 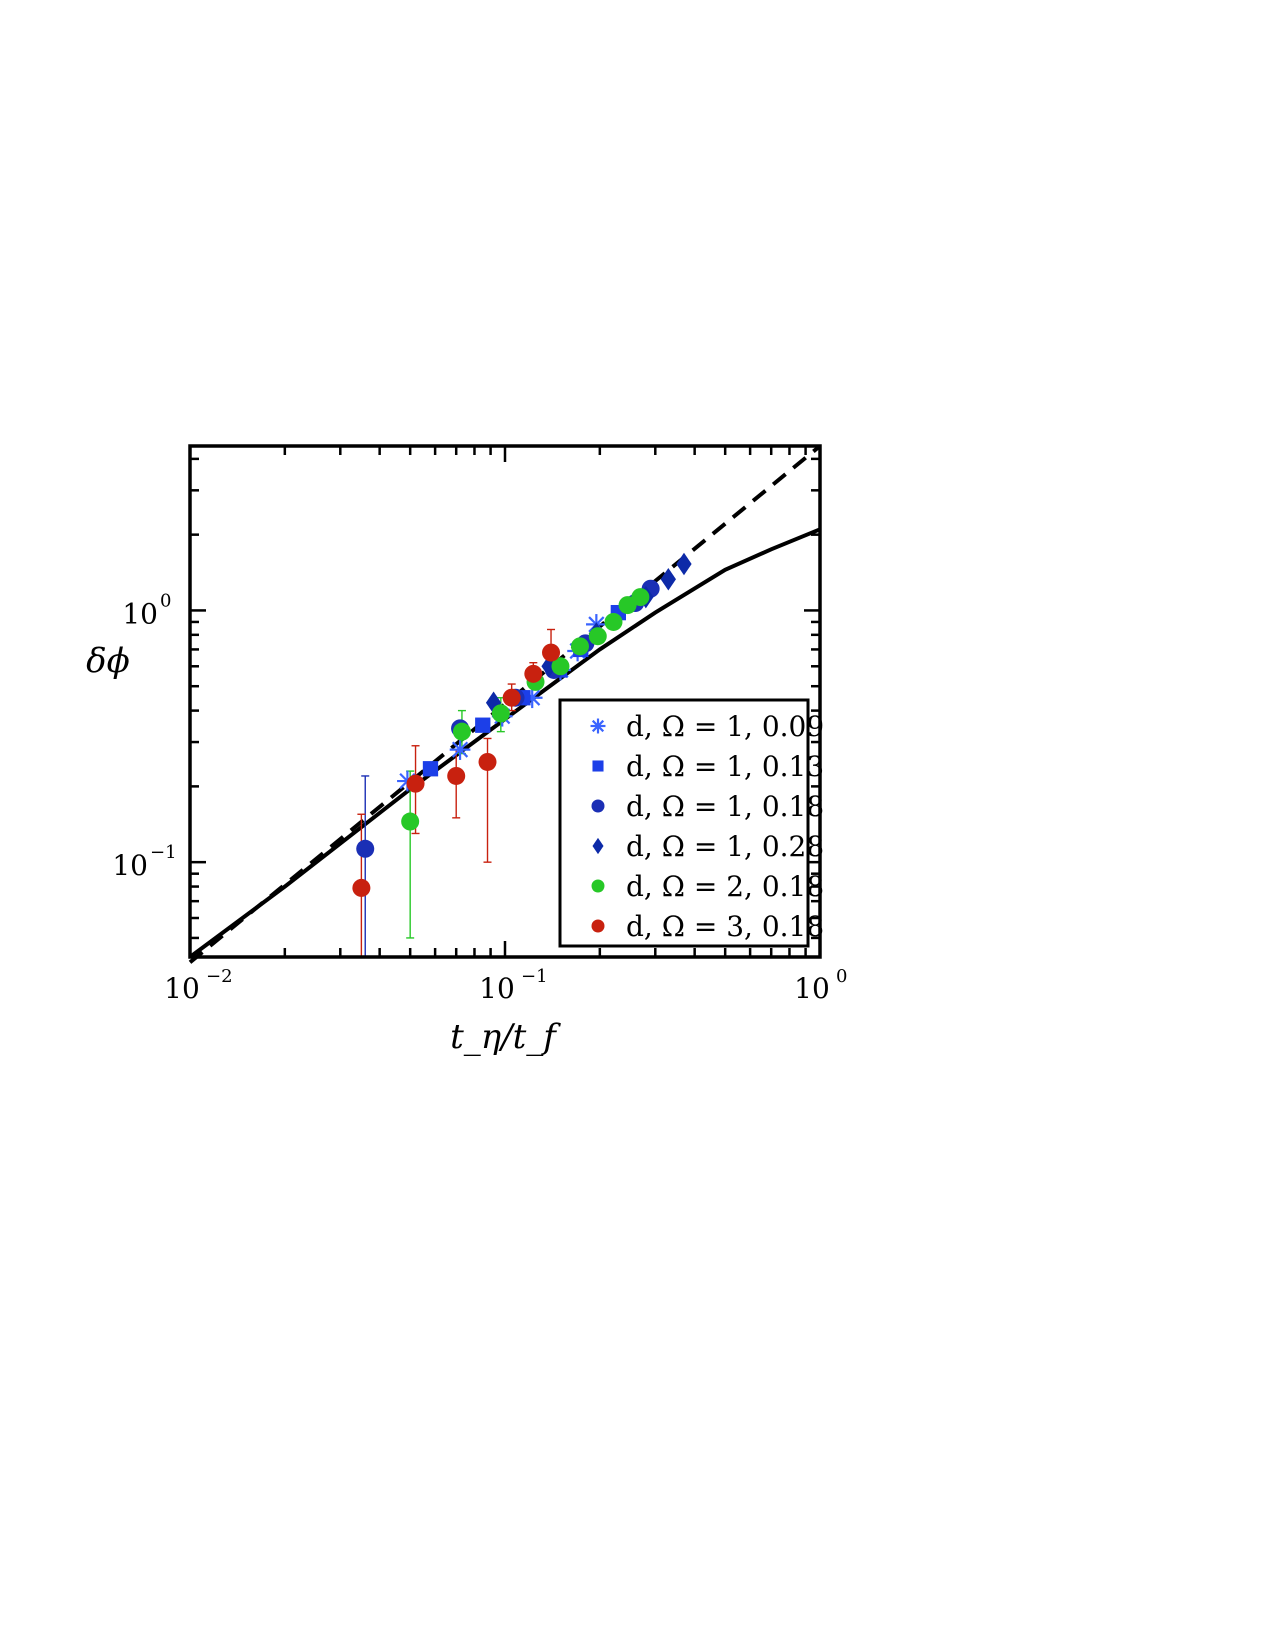 I want to click on y-tick-label-exponent: −1, so click(x=163, y=852).